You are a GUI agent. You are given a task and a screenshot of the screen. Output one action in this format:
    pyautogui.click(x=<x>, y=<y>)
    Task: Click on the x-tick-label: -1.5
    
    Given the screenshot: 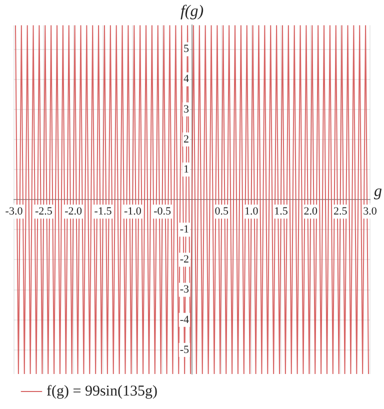 What is the action you would take?
    pyautogui.click(x=103, y=211)
    